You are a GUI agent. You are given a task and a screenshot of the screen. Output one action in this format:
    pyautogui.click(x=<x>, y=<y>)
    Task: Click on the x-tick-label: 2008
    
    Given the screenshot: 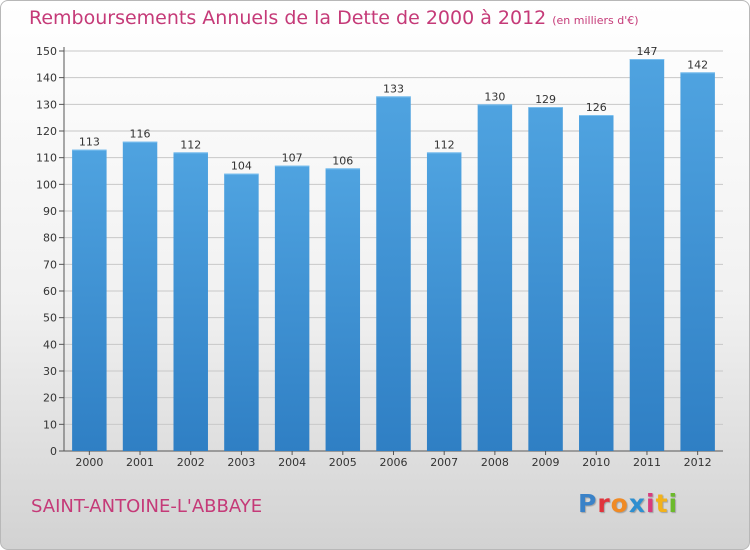 What is the action you would take?
    pyautogui.click(x=495, y=462)
    